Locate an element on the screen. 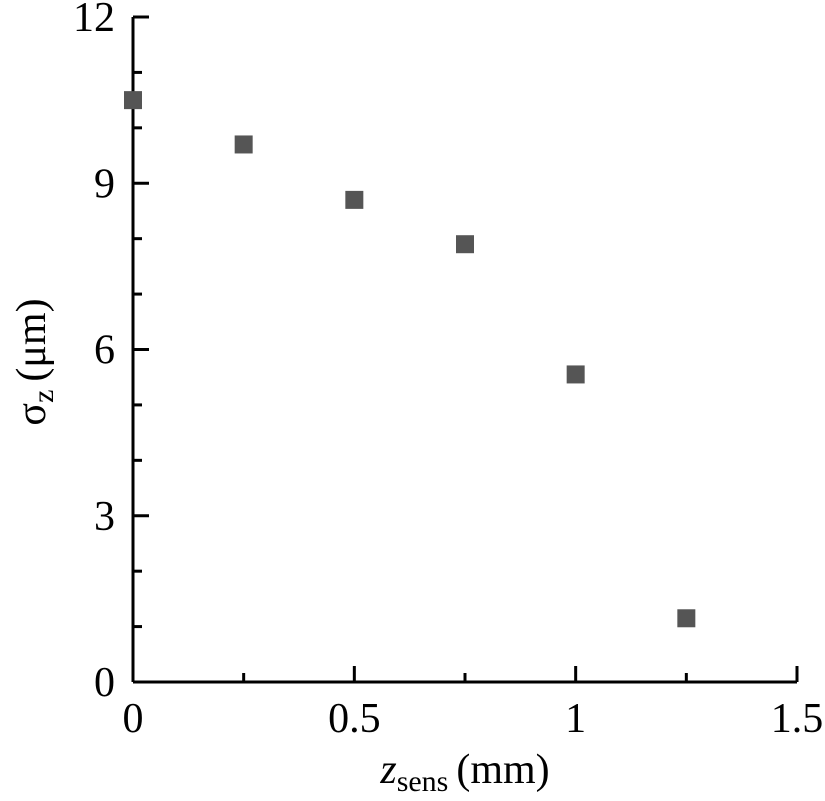 The image size is (825, 801). y-tick-label: 12 is located at coordinates (94, 20).